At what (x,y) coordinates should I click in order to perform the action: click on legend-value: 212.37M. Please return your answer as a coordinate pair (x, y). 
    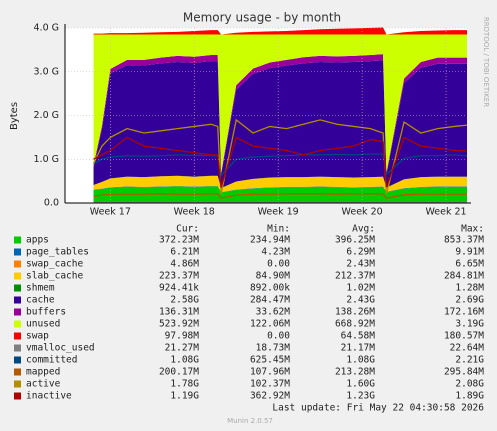
    Looking at the image, I should click on (355, 276).